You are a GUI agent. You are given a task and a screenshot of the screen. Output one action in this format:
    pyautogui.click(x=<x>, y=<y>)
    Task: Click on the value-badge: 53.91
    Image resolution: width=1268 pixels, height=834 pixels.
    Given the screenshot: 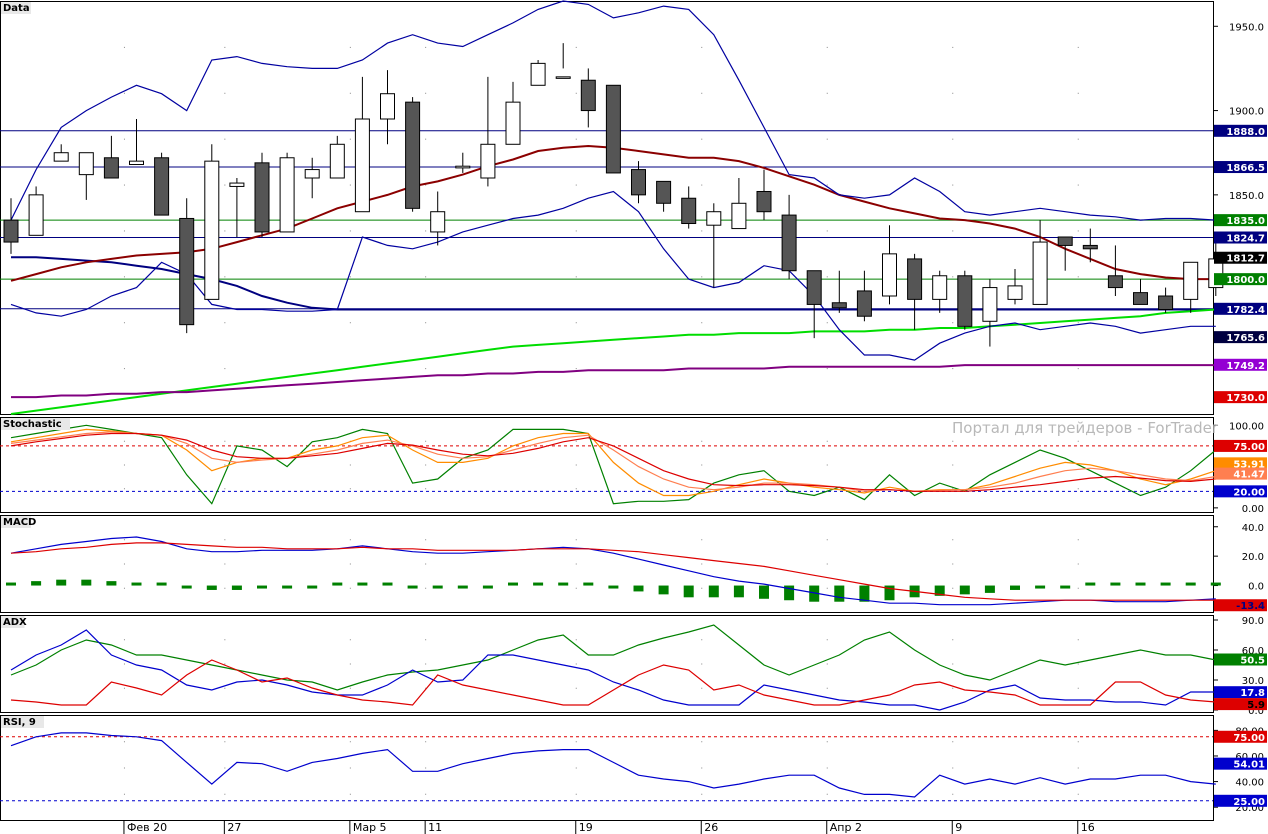 What is the action you would take?
    pyautogui.click(x=1240, y=463)
    